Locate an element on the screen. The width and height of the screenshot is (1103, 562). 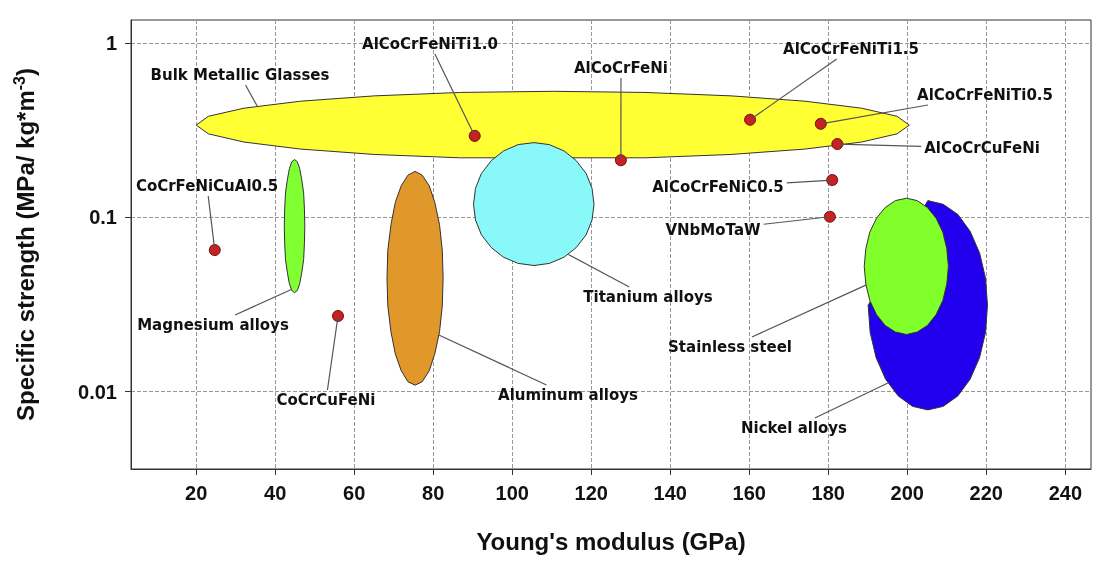
x-tick-label: 40 is located at coordinates (275, 493).